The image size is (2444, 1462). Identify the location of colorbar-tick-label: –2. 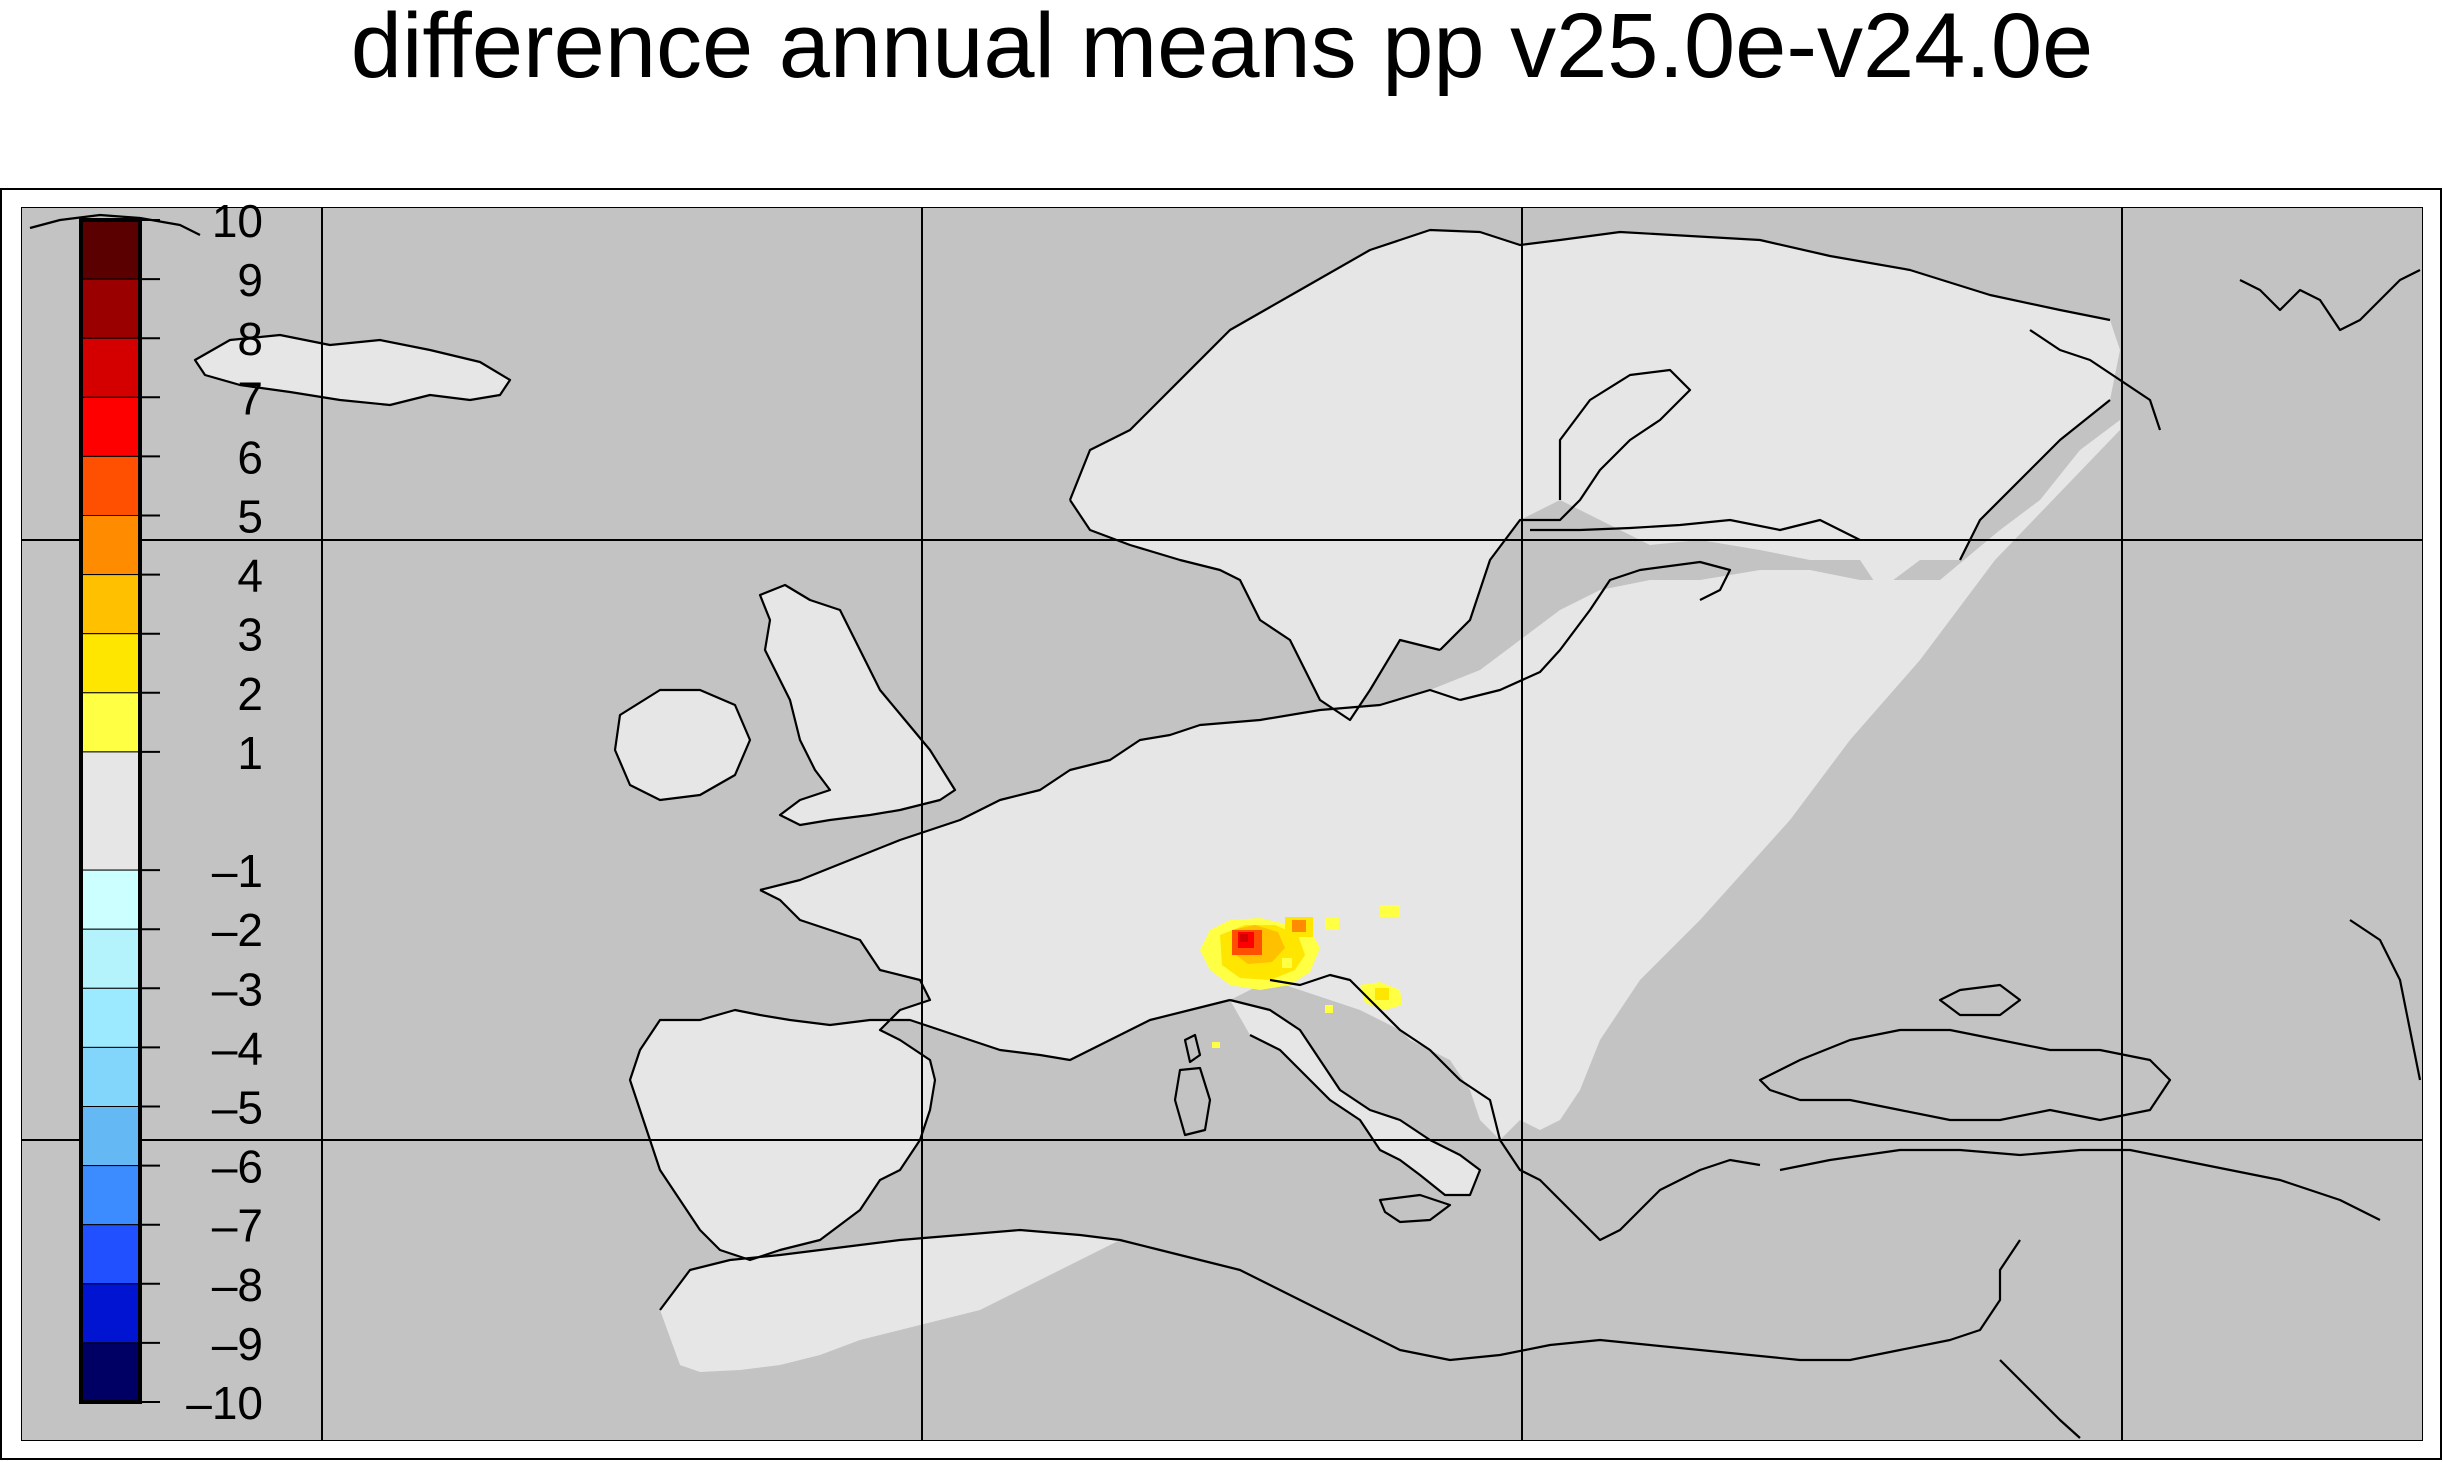
(237, 930).